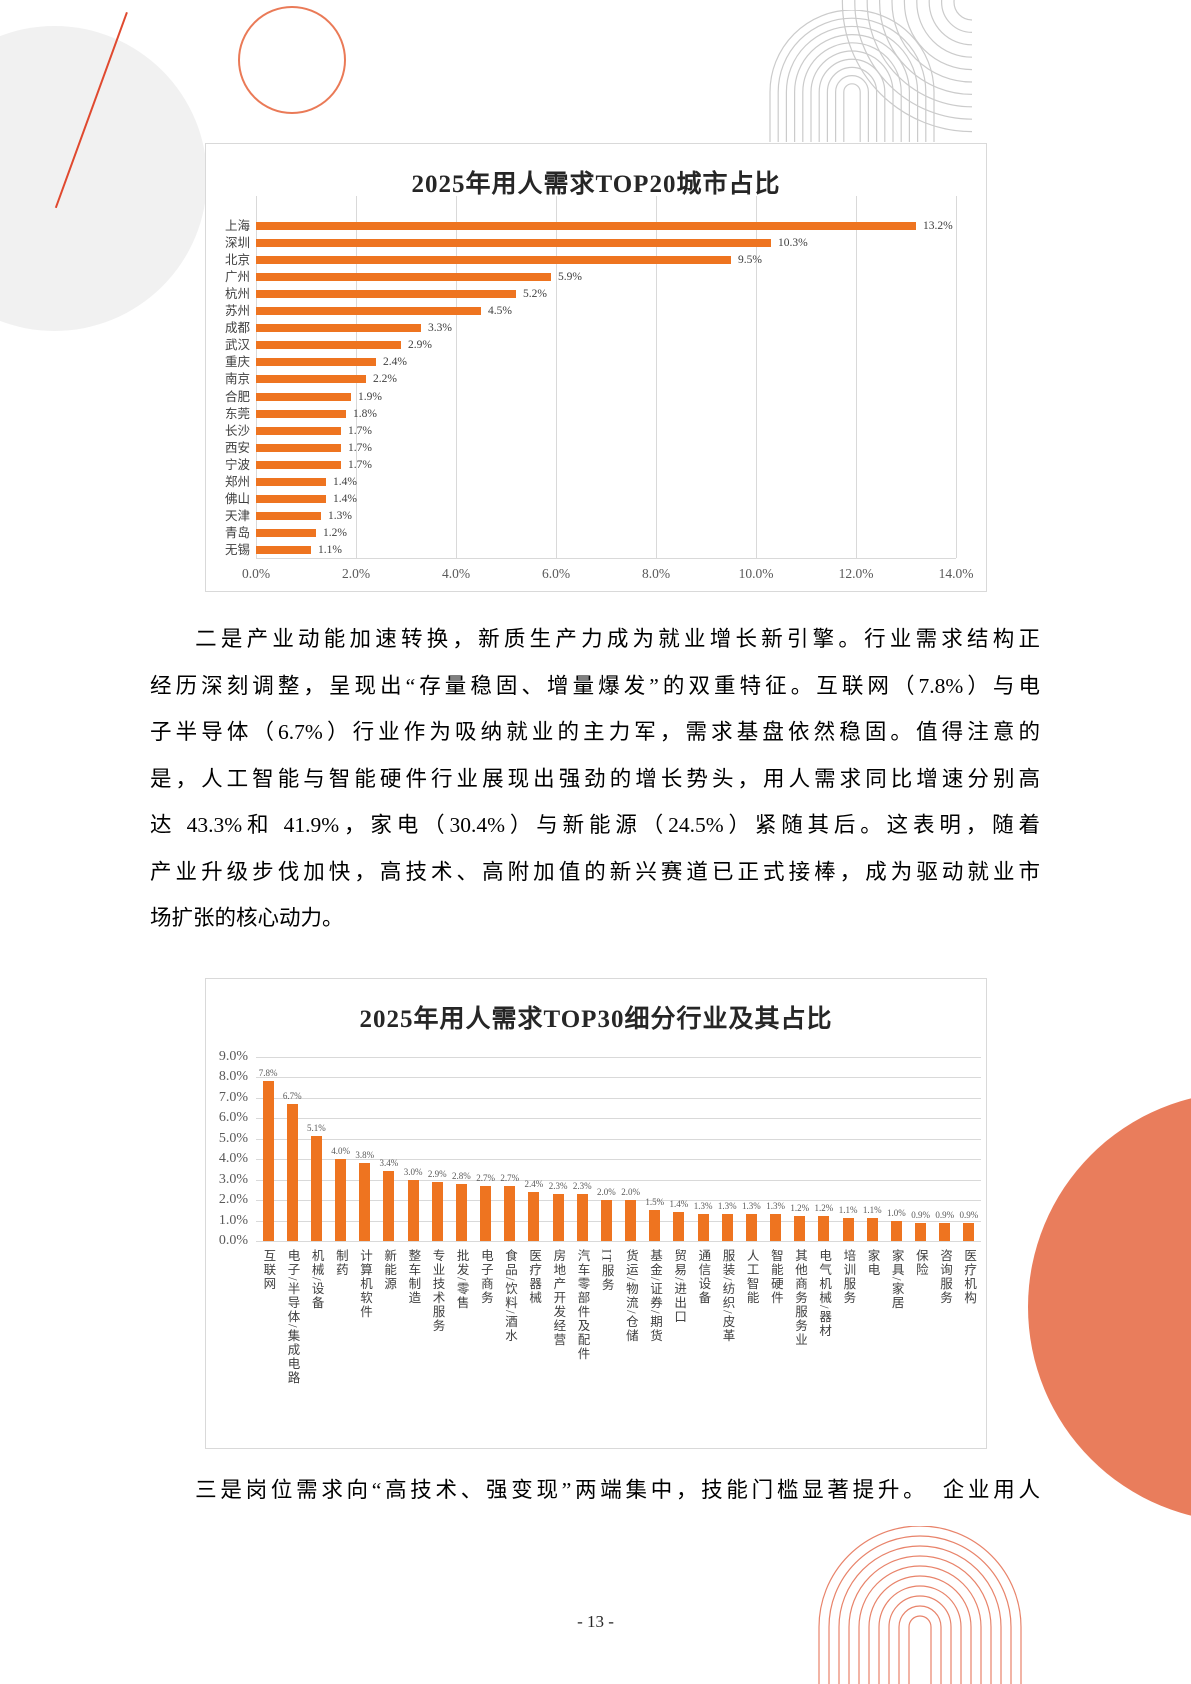  Describe the element at coordinates (237, 362) in the screenshot. I see `category-label: 重庆` at that location.